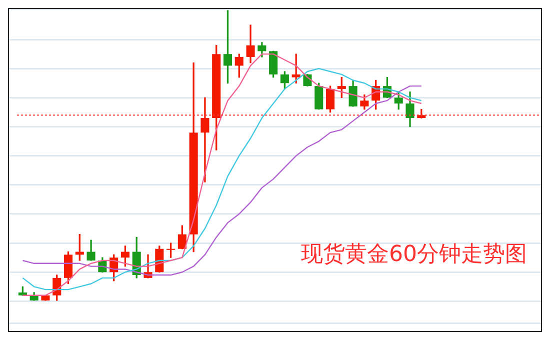  Describe the element at coordinates (205, 139) in the screenshot. I see `candlestick` at that location.